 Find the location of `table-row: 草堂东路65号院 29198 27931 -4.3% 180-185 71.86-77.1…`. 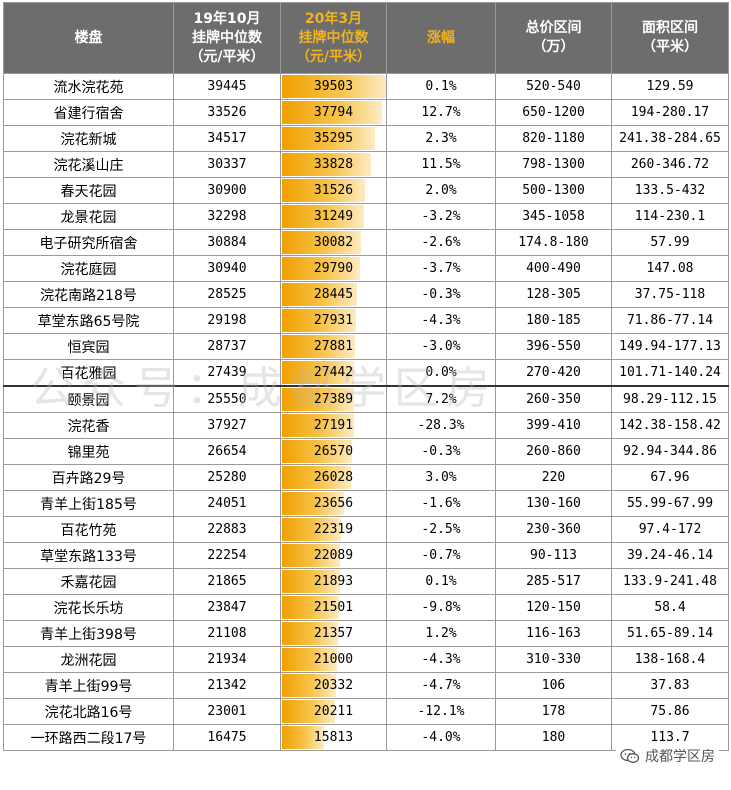

table-row: 草堂东路65号院 29198 27931 -4.3% 180-185 71.86-77.1… is located at coordinates (366, 320).